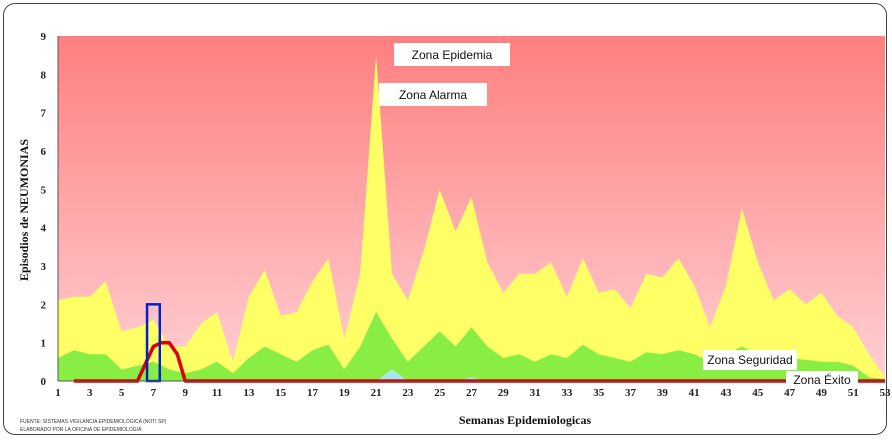 This screenshot has width=892, height=440. I want to click on svg-text: Zona Alarma, so click(433, 95).